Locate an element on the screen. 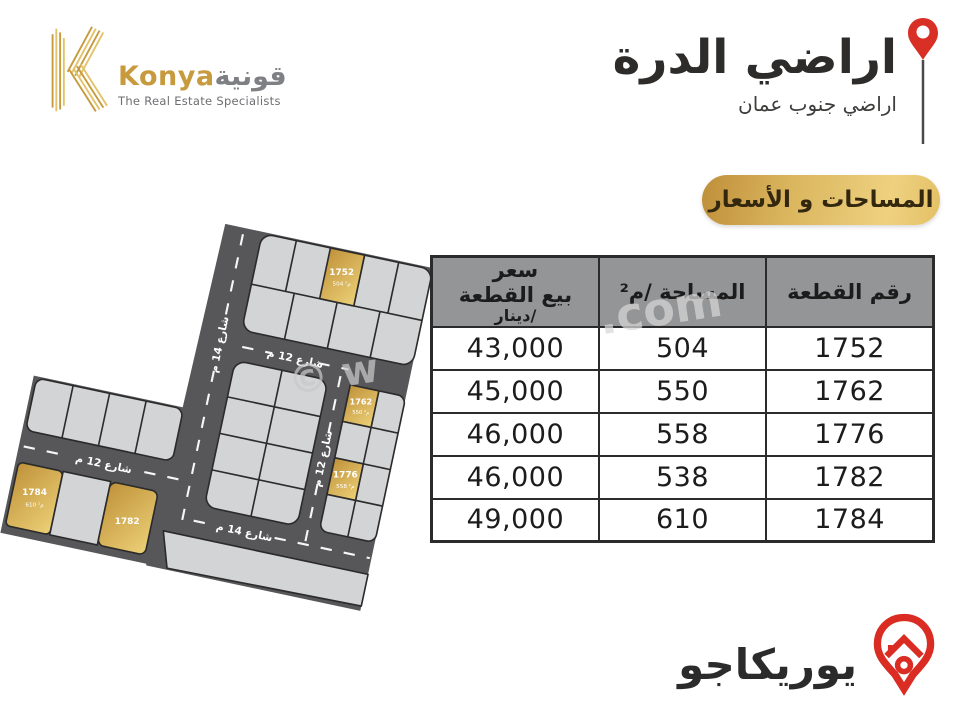 This screenshot has width=965, height=720. cell-area: 550 is located at coordinates (682, 391).